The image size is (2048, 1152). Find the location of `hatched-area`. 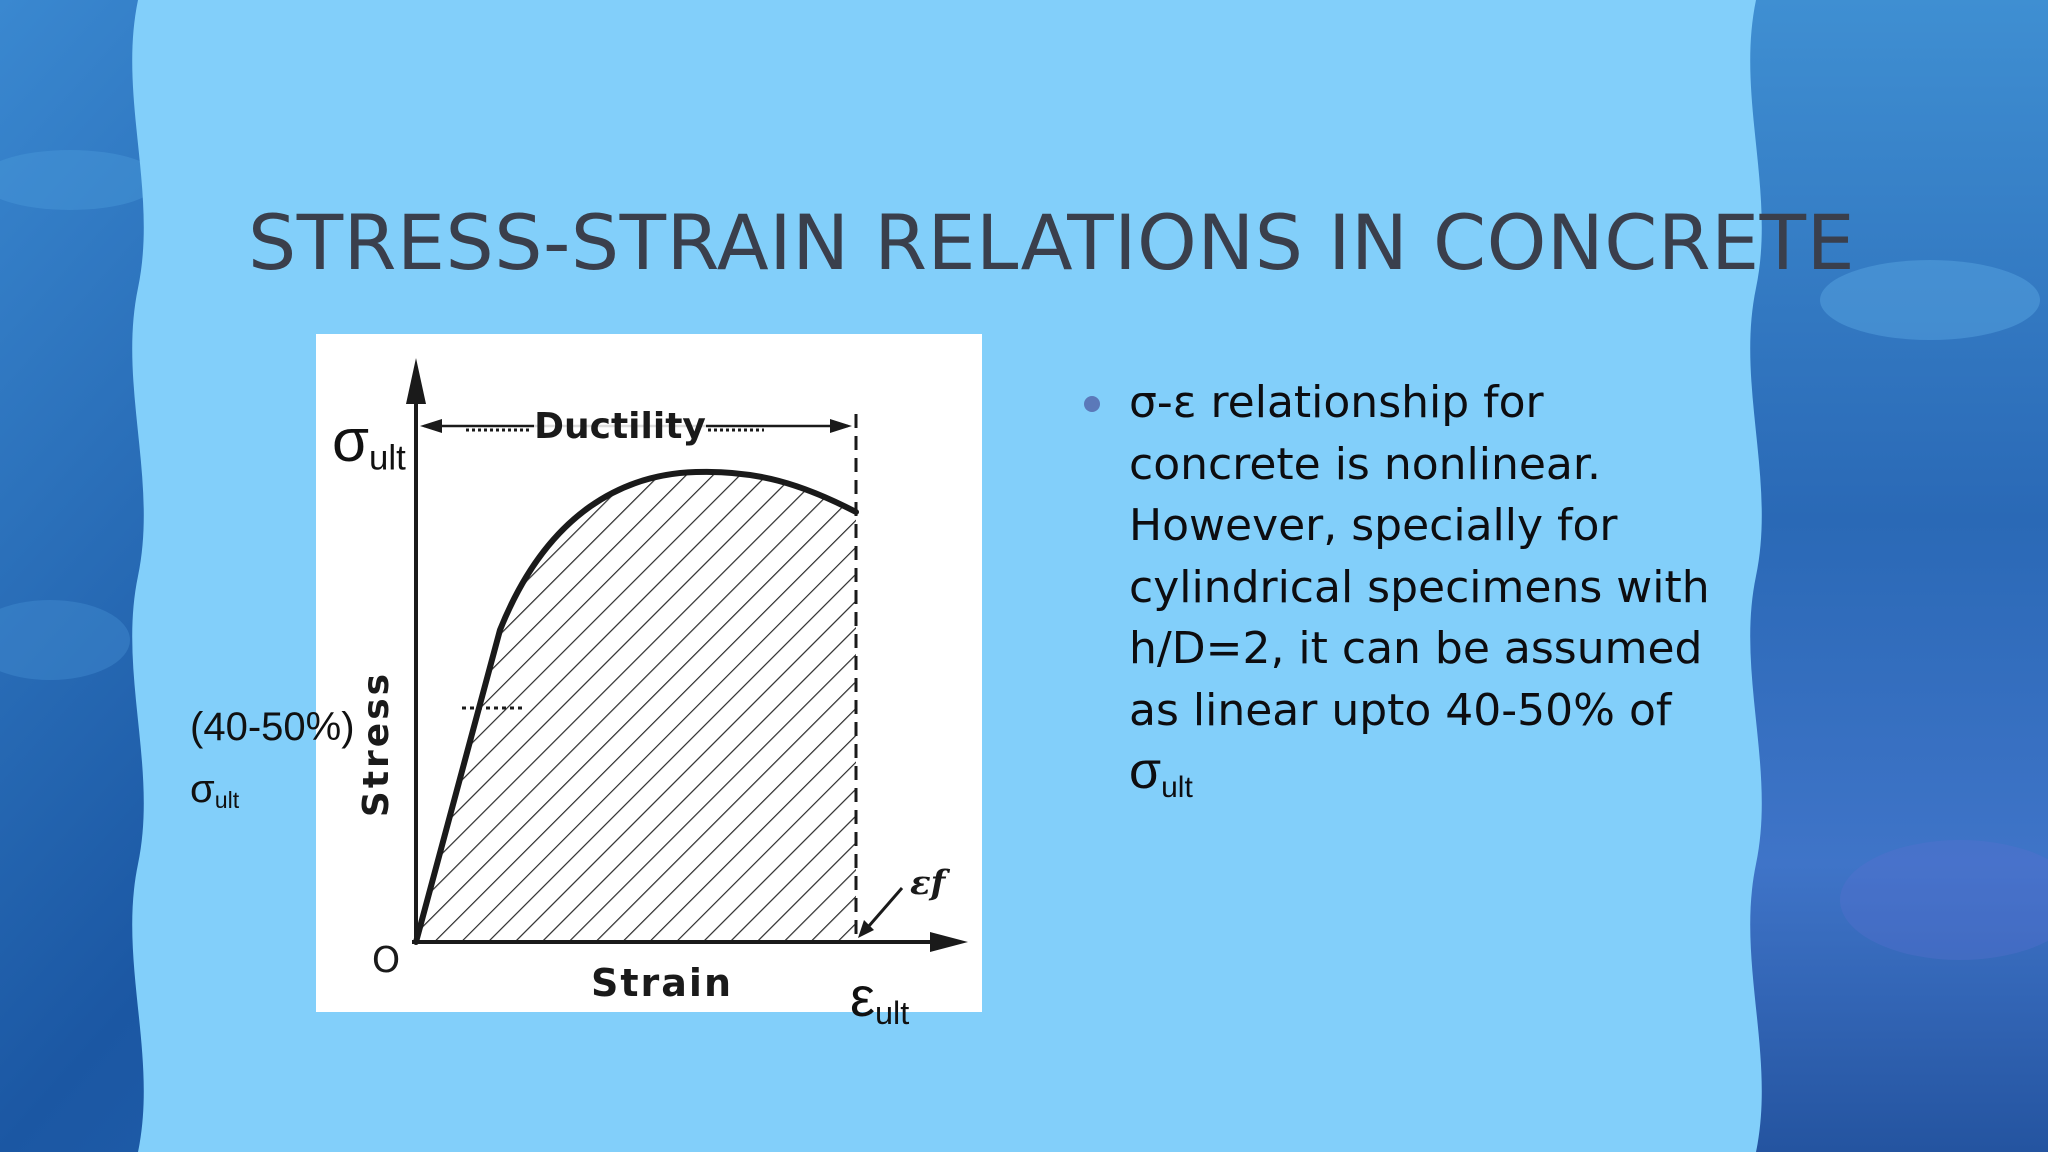

hatched-area is located at coordinates (636, 706).